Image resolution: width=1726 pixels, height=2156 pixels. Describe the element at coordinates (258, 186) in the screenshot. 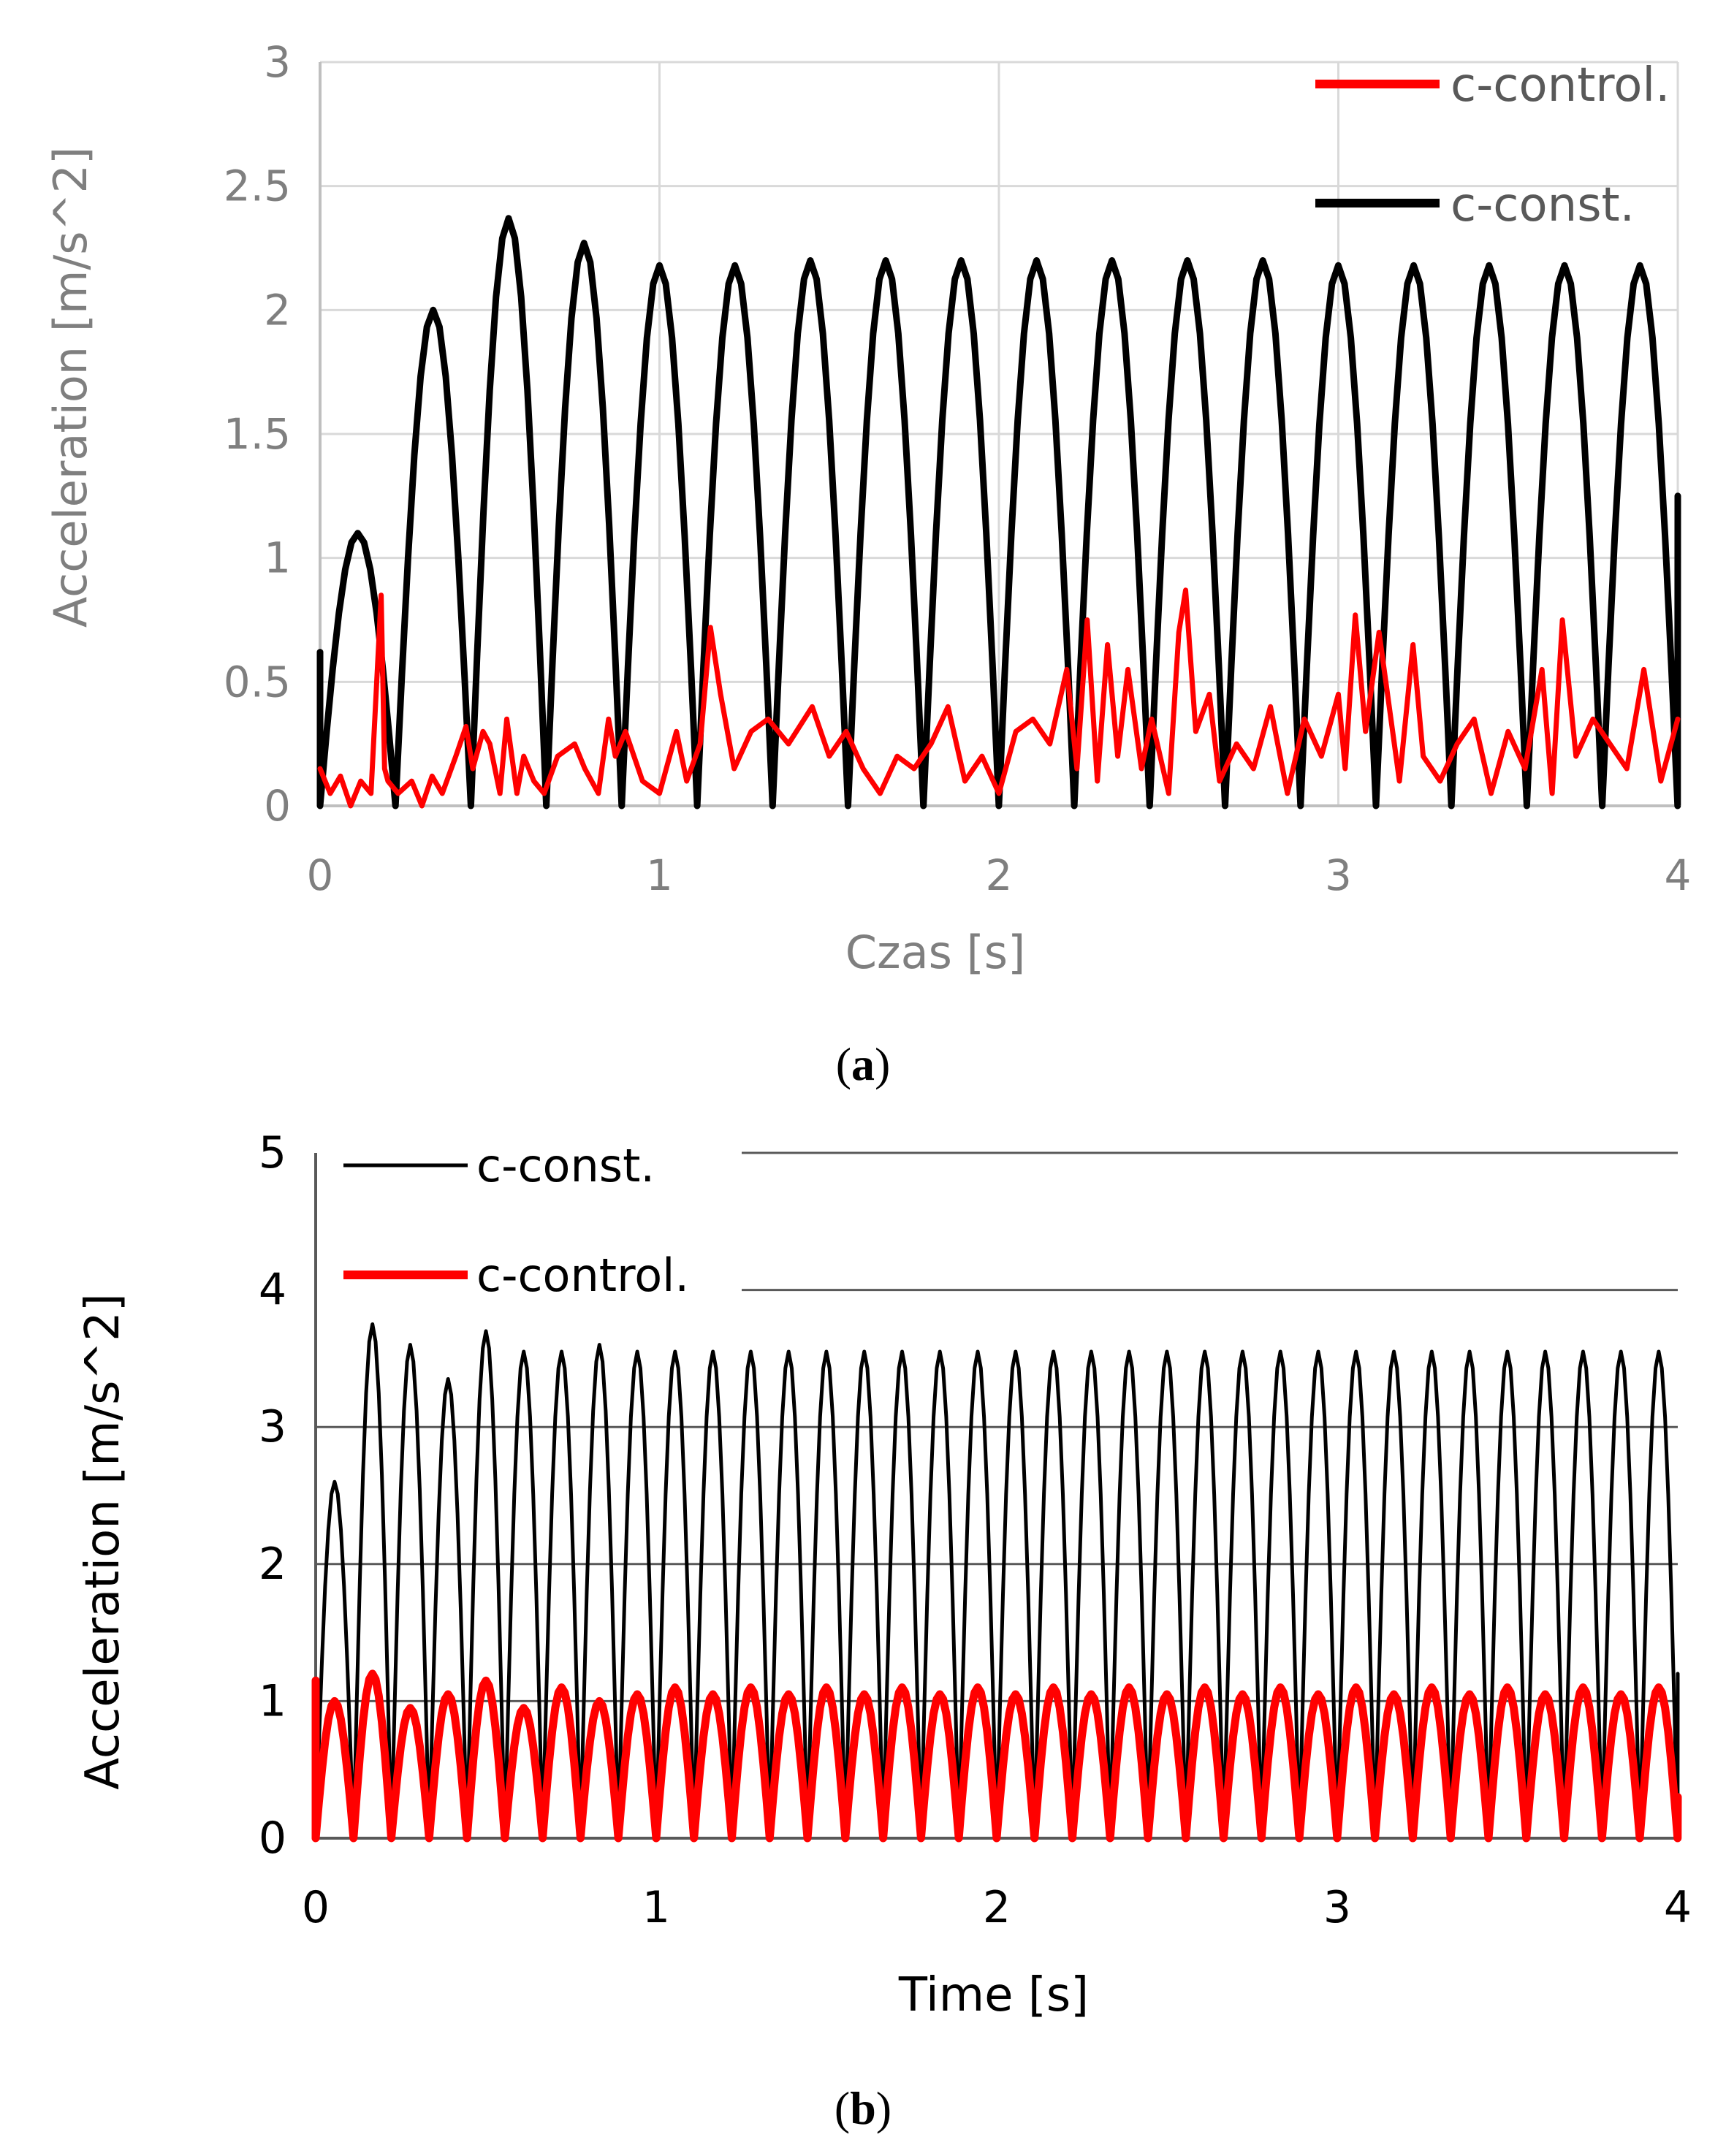

I see `y-tick-label: 2.5` at that location.